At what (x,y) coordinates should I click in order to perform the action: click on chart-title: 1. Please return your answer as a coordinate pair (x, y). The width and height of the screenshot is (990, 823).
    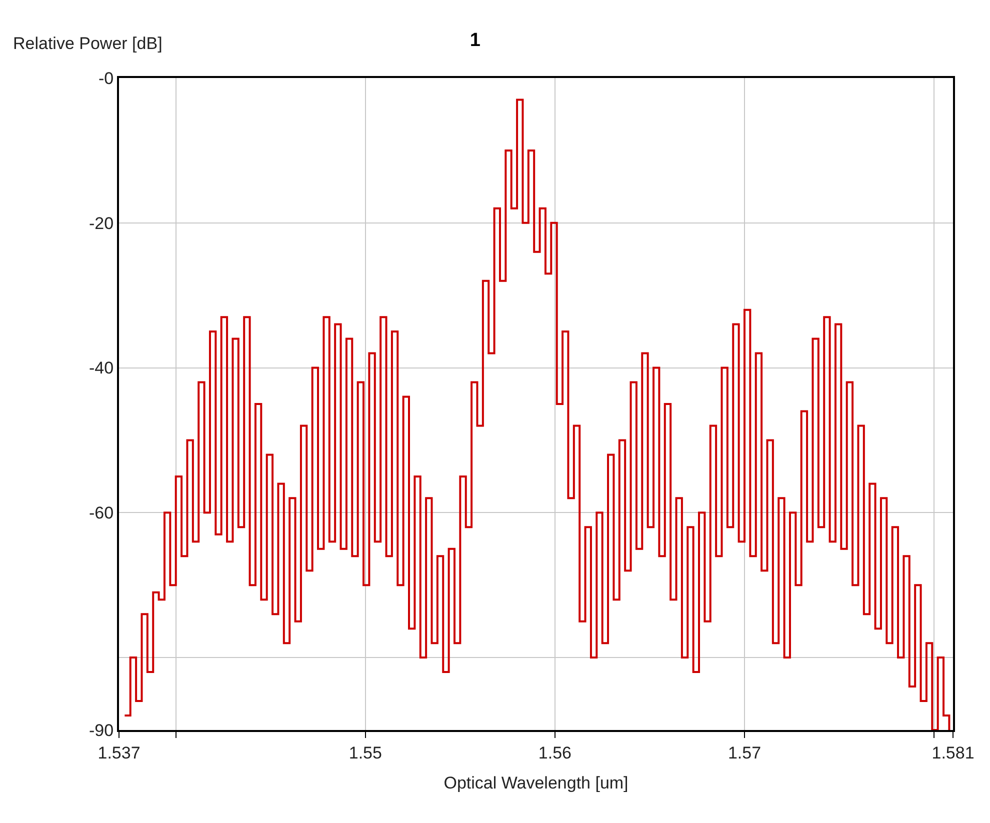
    Looking at the image, I should click on (475, 41).